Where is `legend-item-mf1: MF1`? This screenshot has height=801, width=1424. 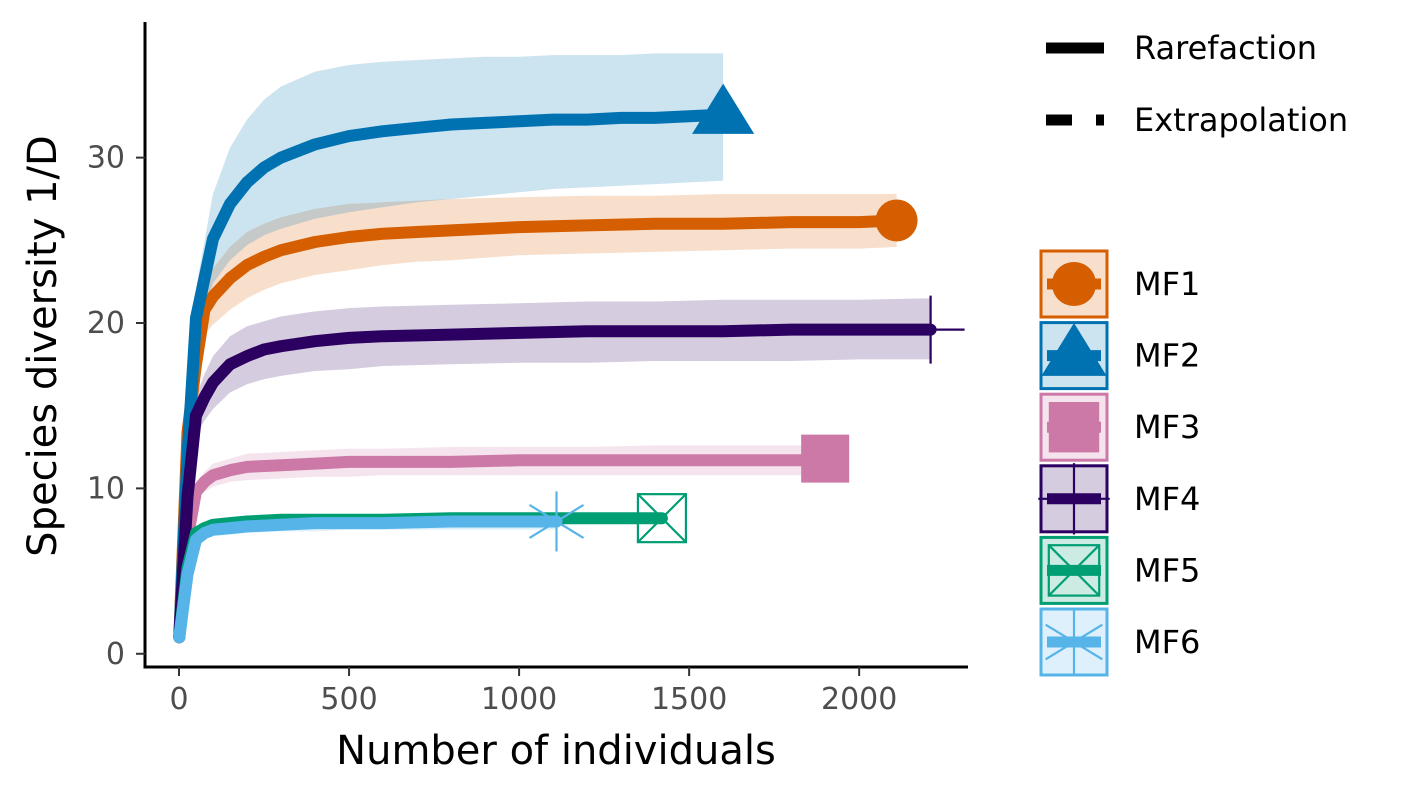
legend-item-mf1: MF1 is located at coordinates (1119, 284).